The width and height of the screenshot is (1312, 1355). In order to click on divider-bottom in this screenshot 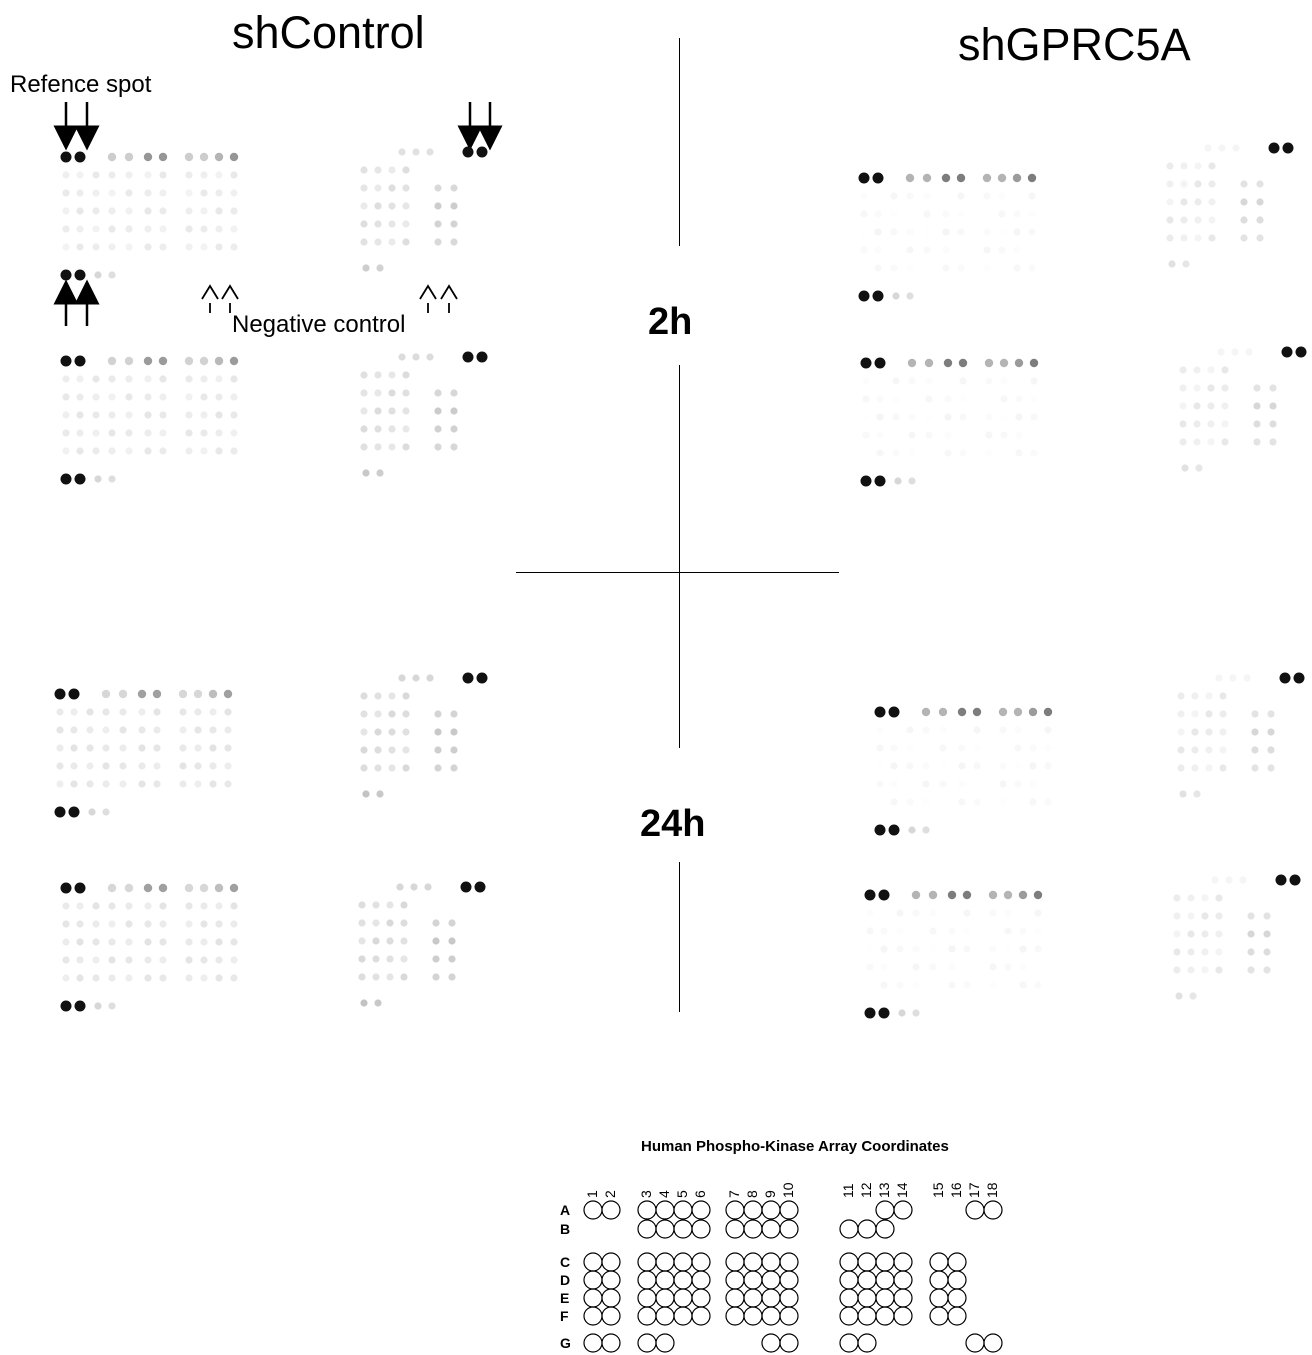, I will do `click(679, 937)`.